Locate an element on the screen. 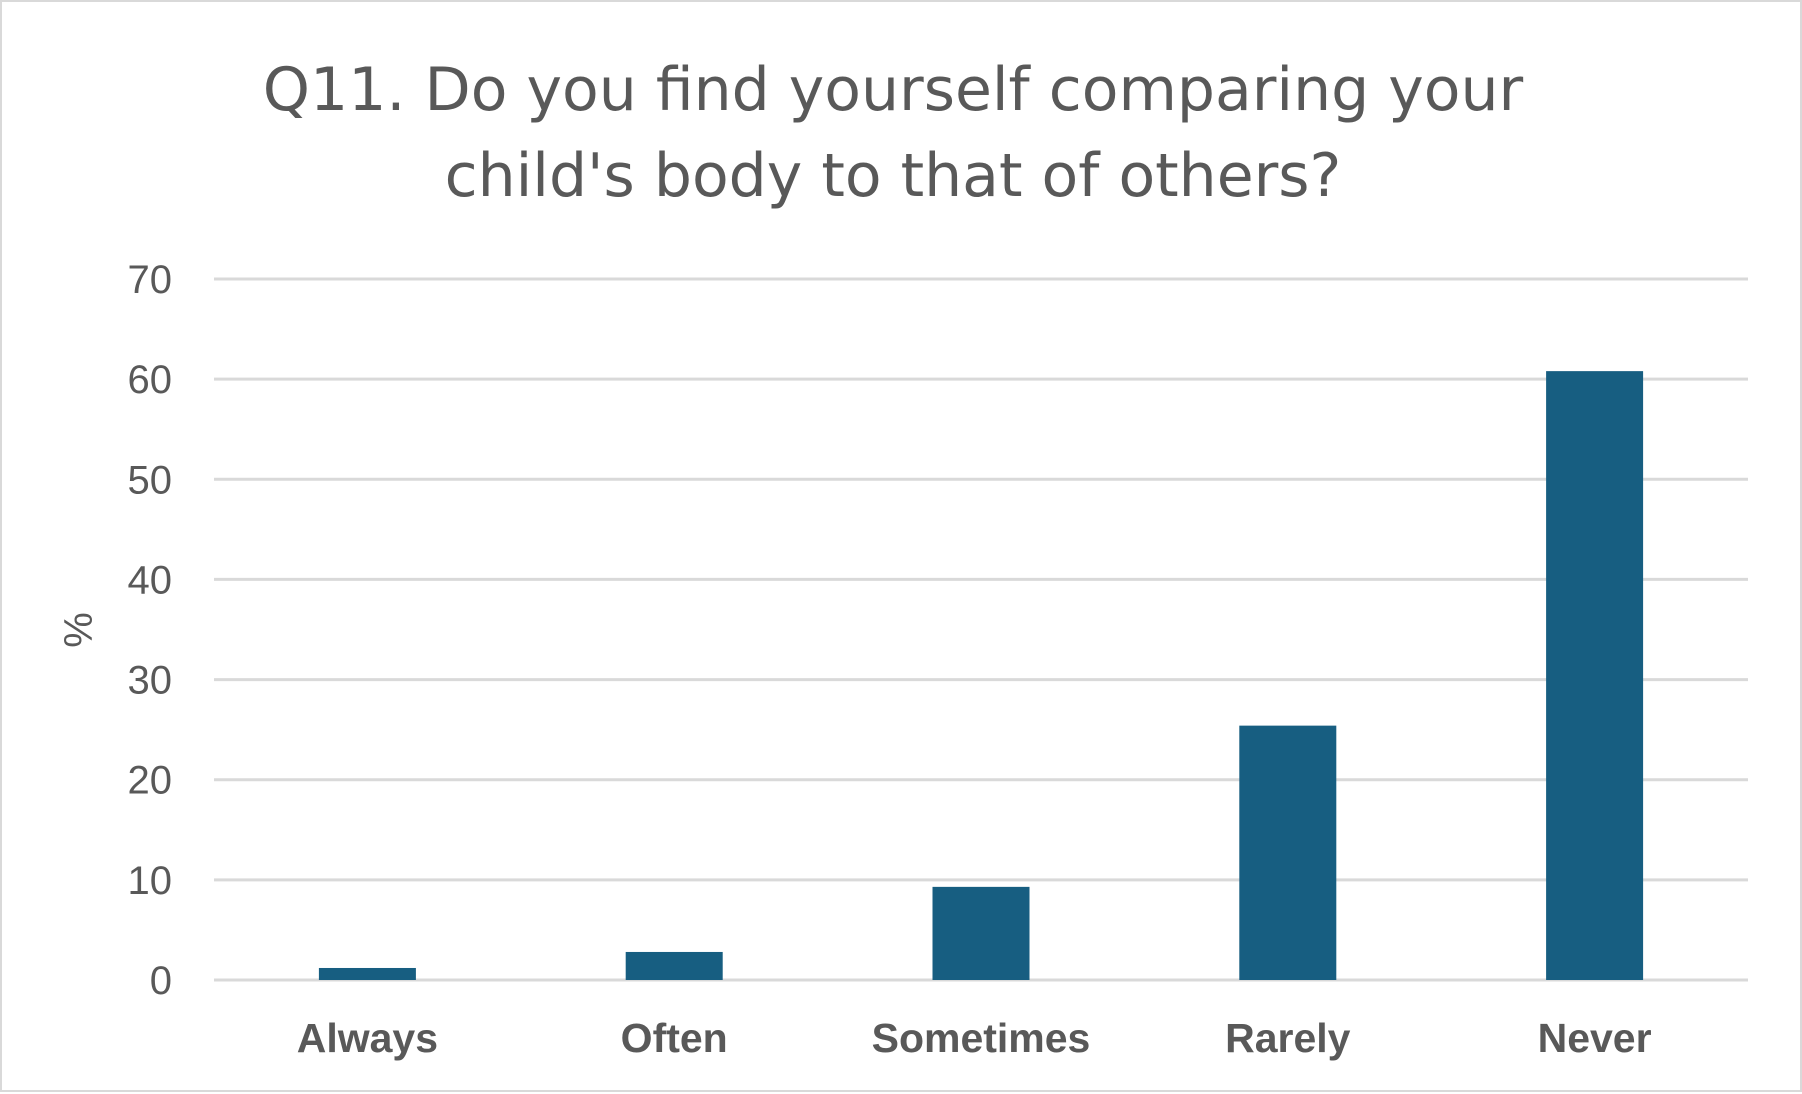 The width and height of the screenshot is (1802, 1094). x-axis-ticks: Always Often Sometimes Rarely Never is located at coordinates (974, 1038).